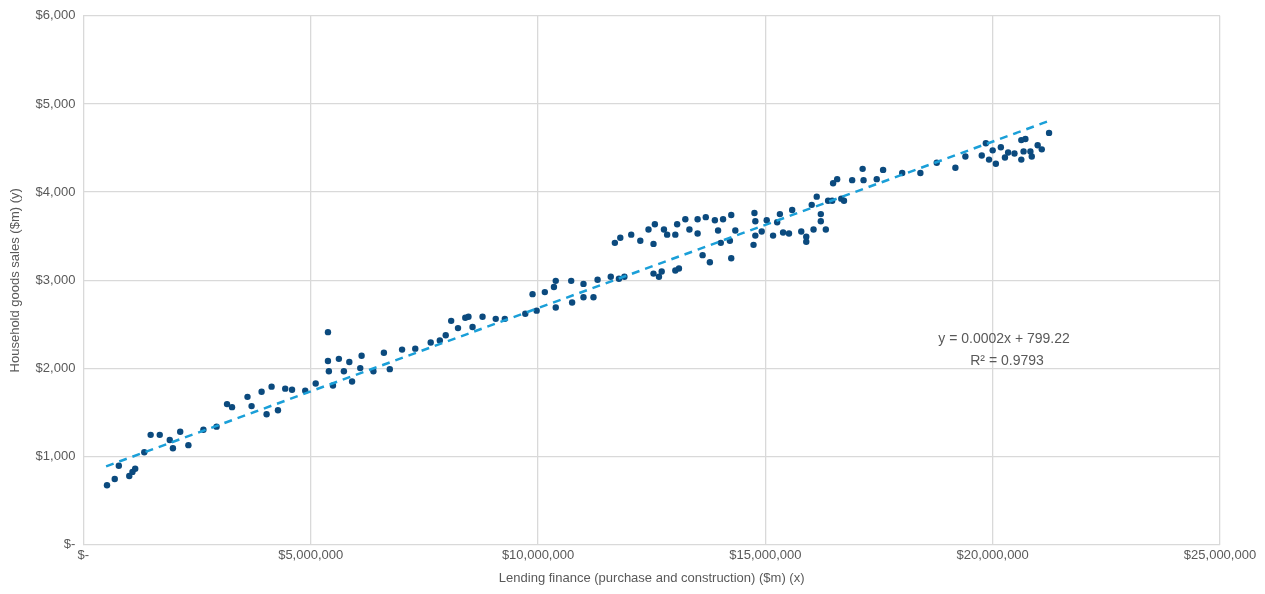 The image size is (1265, 594). I want to click on x-tick-label: $15,000,000, so click(765, 555).